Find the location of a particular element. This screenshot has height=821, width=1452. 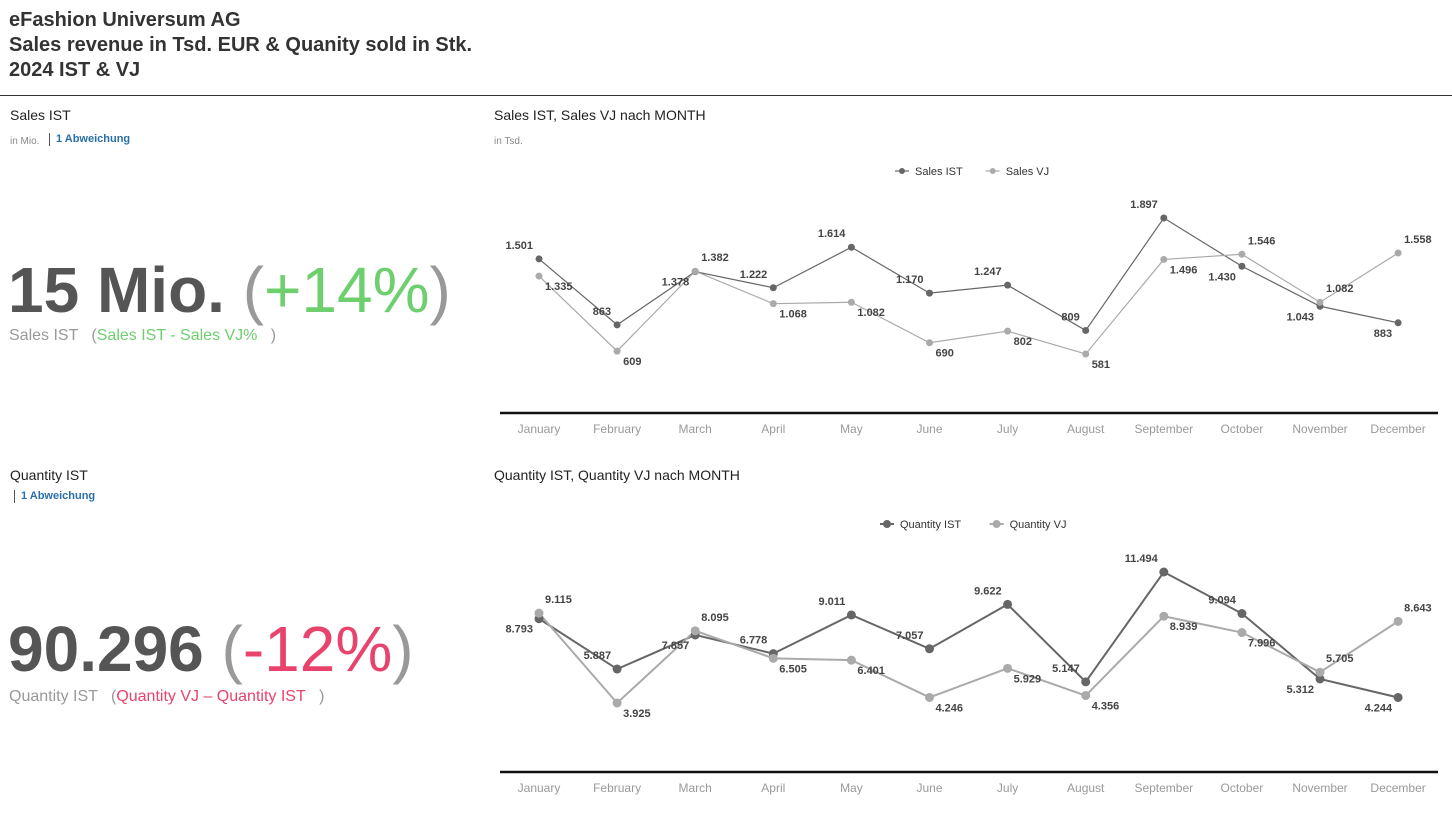

kpi-sales-paren-close: ) is located at coordinates (440, 290).